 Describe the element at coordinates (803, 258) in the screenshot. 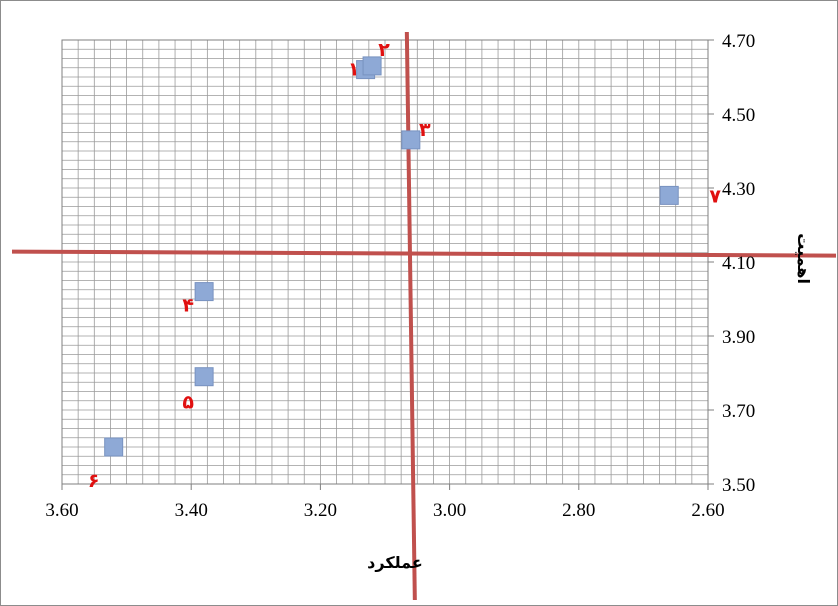

I see `y-axis-title: اهمیت` at that location.